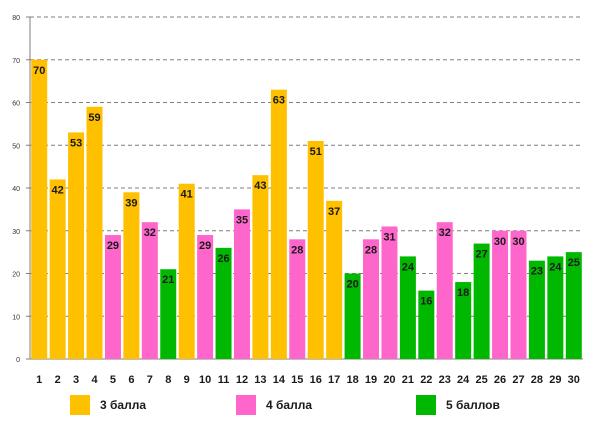 The image size is (600, 436). Describe the element at coordinates (289, 405) in the screenshot. I see `legend-label-4: 4 балла` at that location.